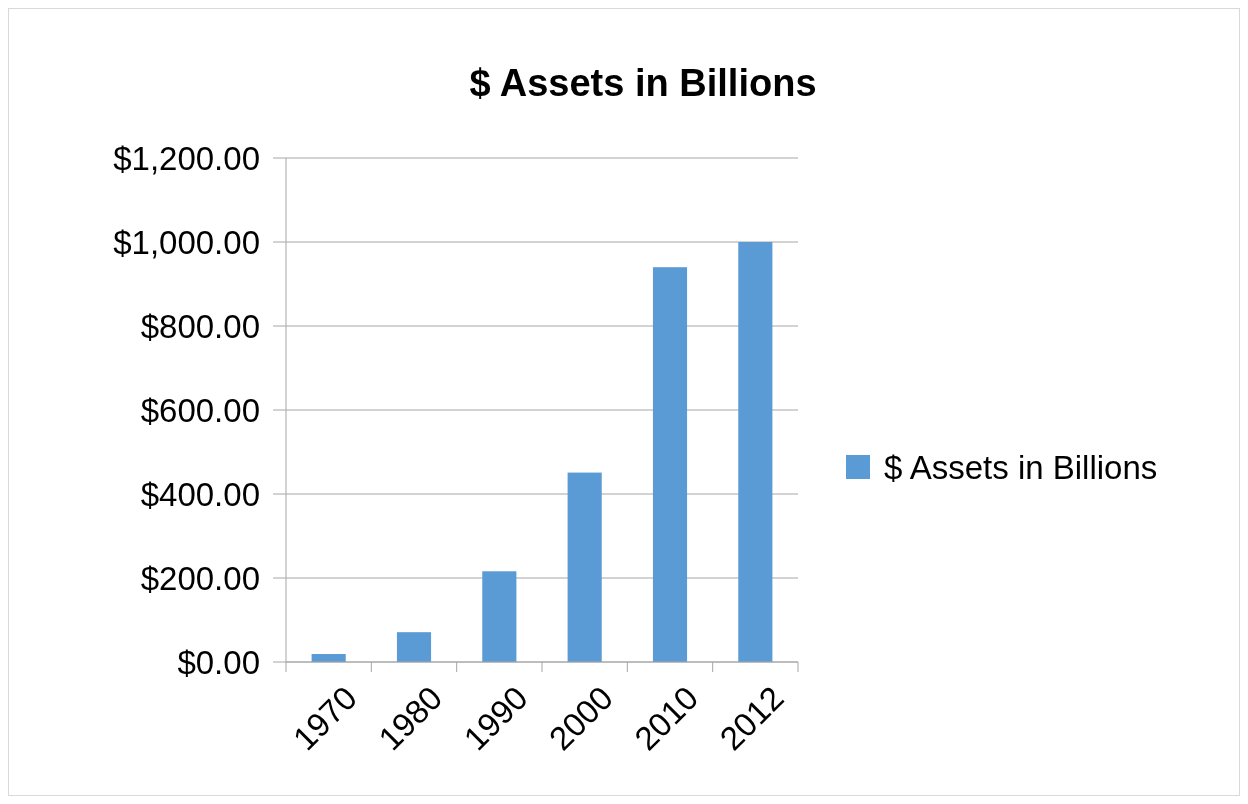 This screenshot has width=1248, height=804. What do you see at coordinates (200, 410) in the screenshot?
I see `y-tick-label: $600.00` at bounding box center [200, 410].